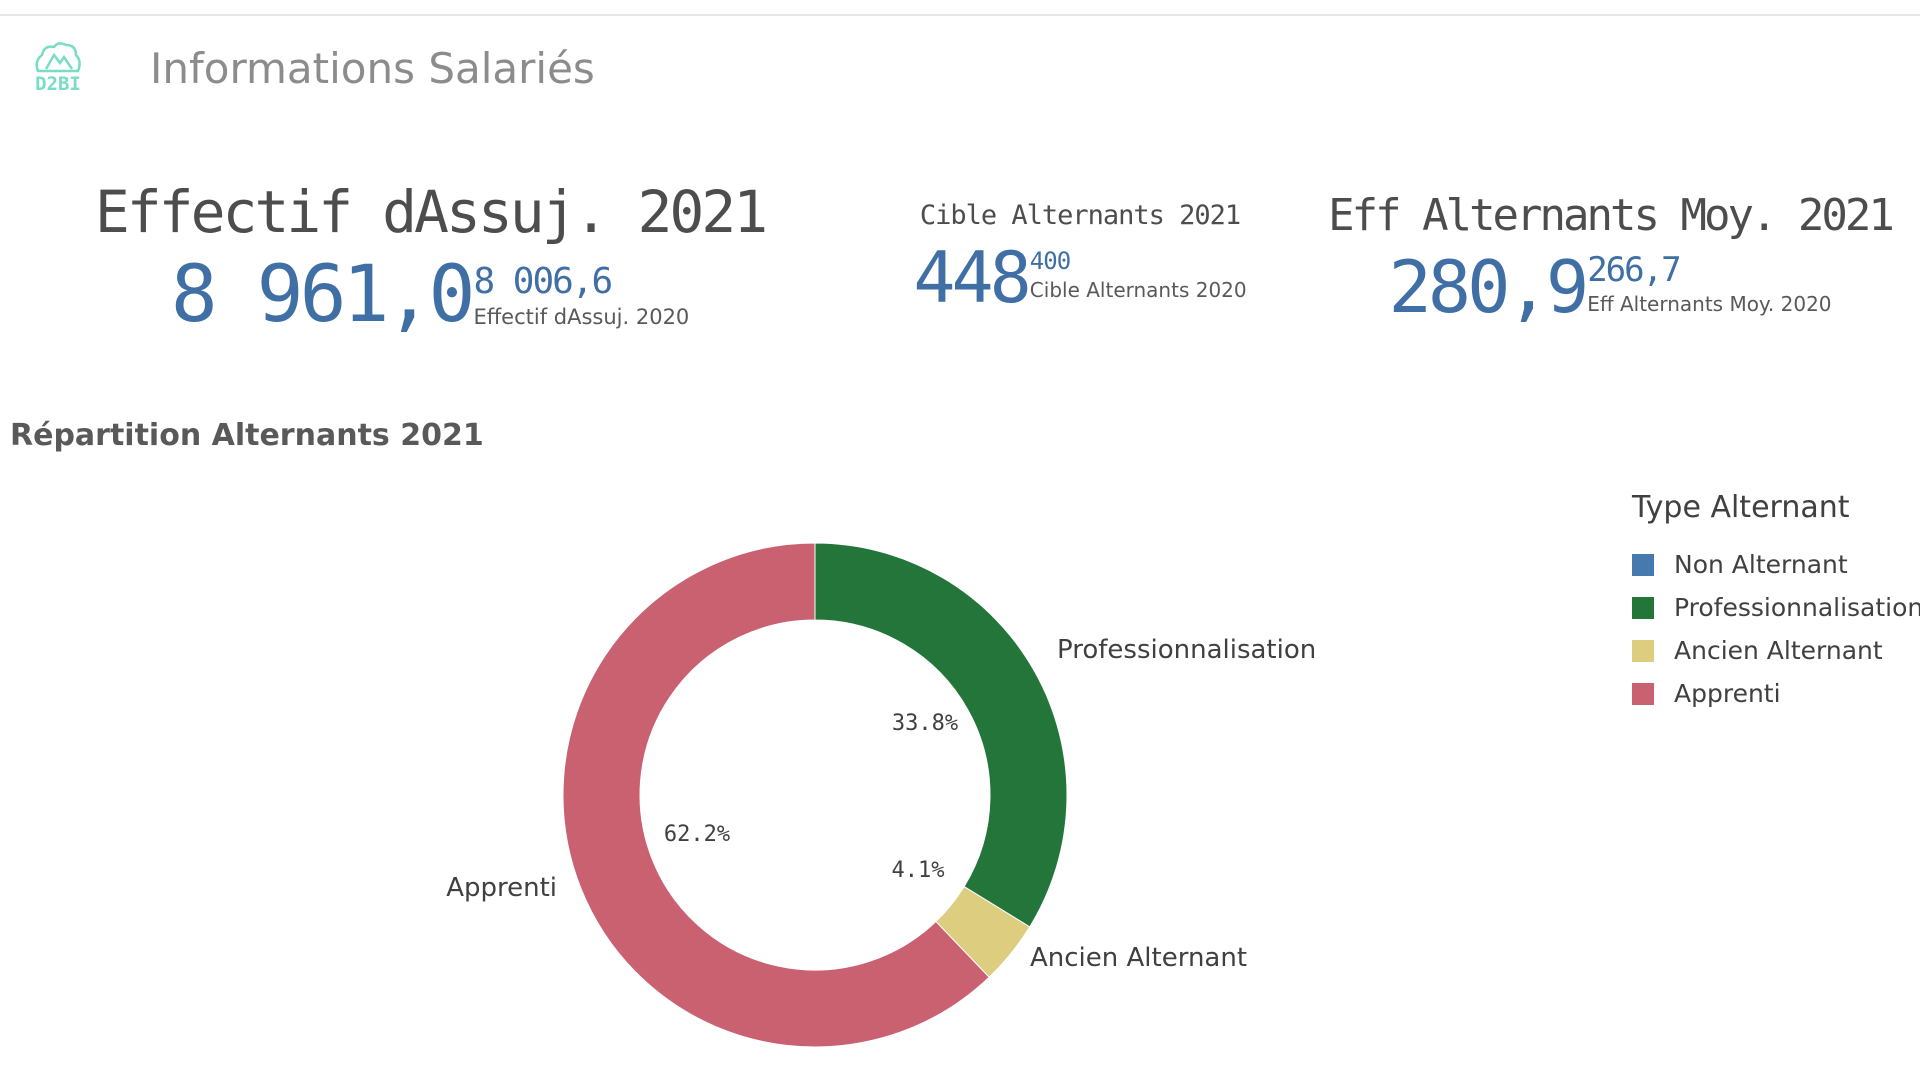  Describe the element at coordinates (58, 84) in the screenshot. I see `logo-text: D2BI` at that location.